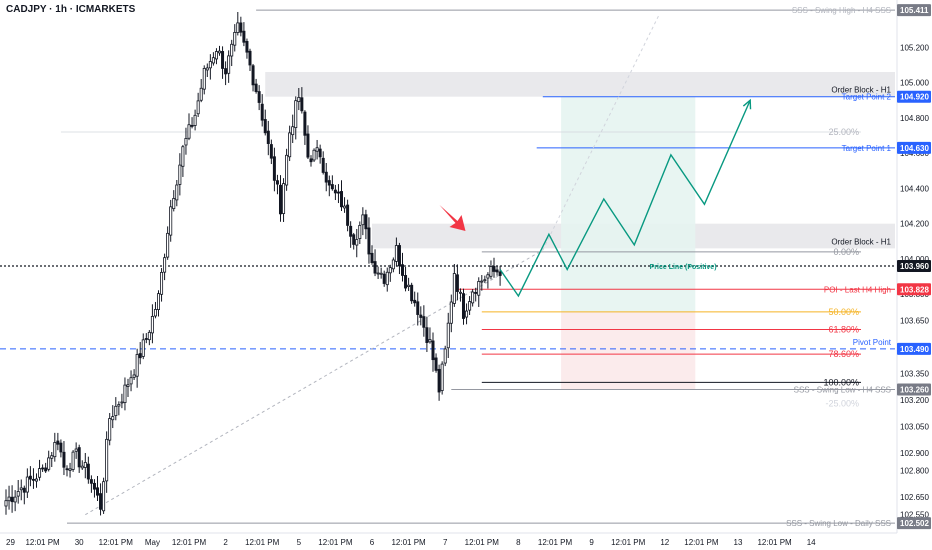  I want to click on fib-level-label: 0.00%, so click(846, 252).